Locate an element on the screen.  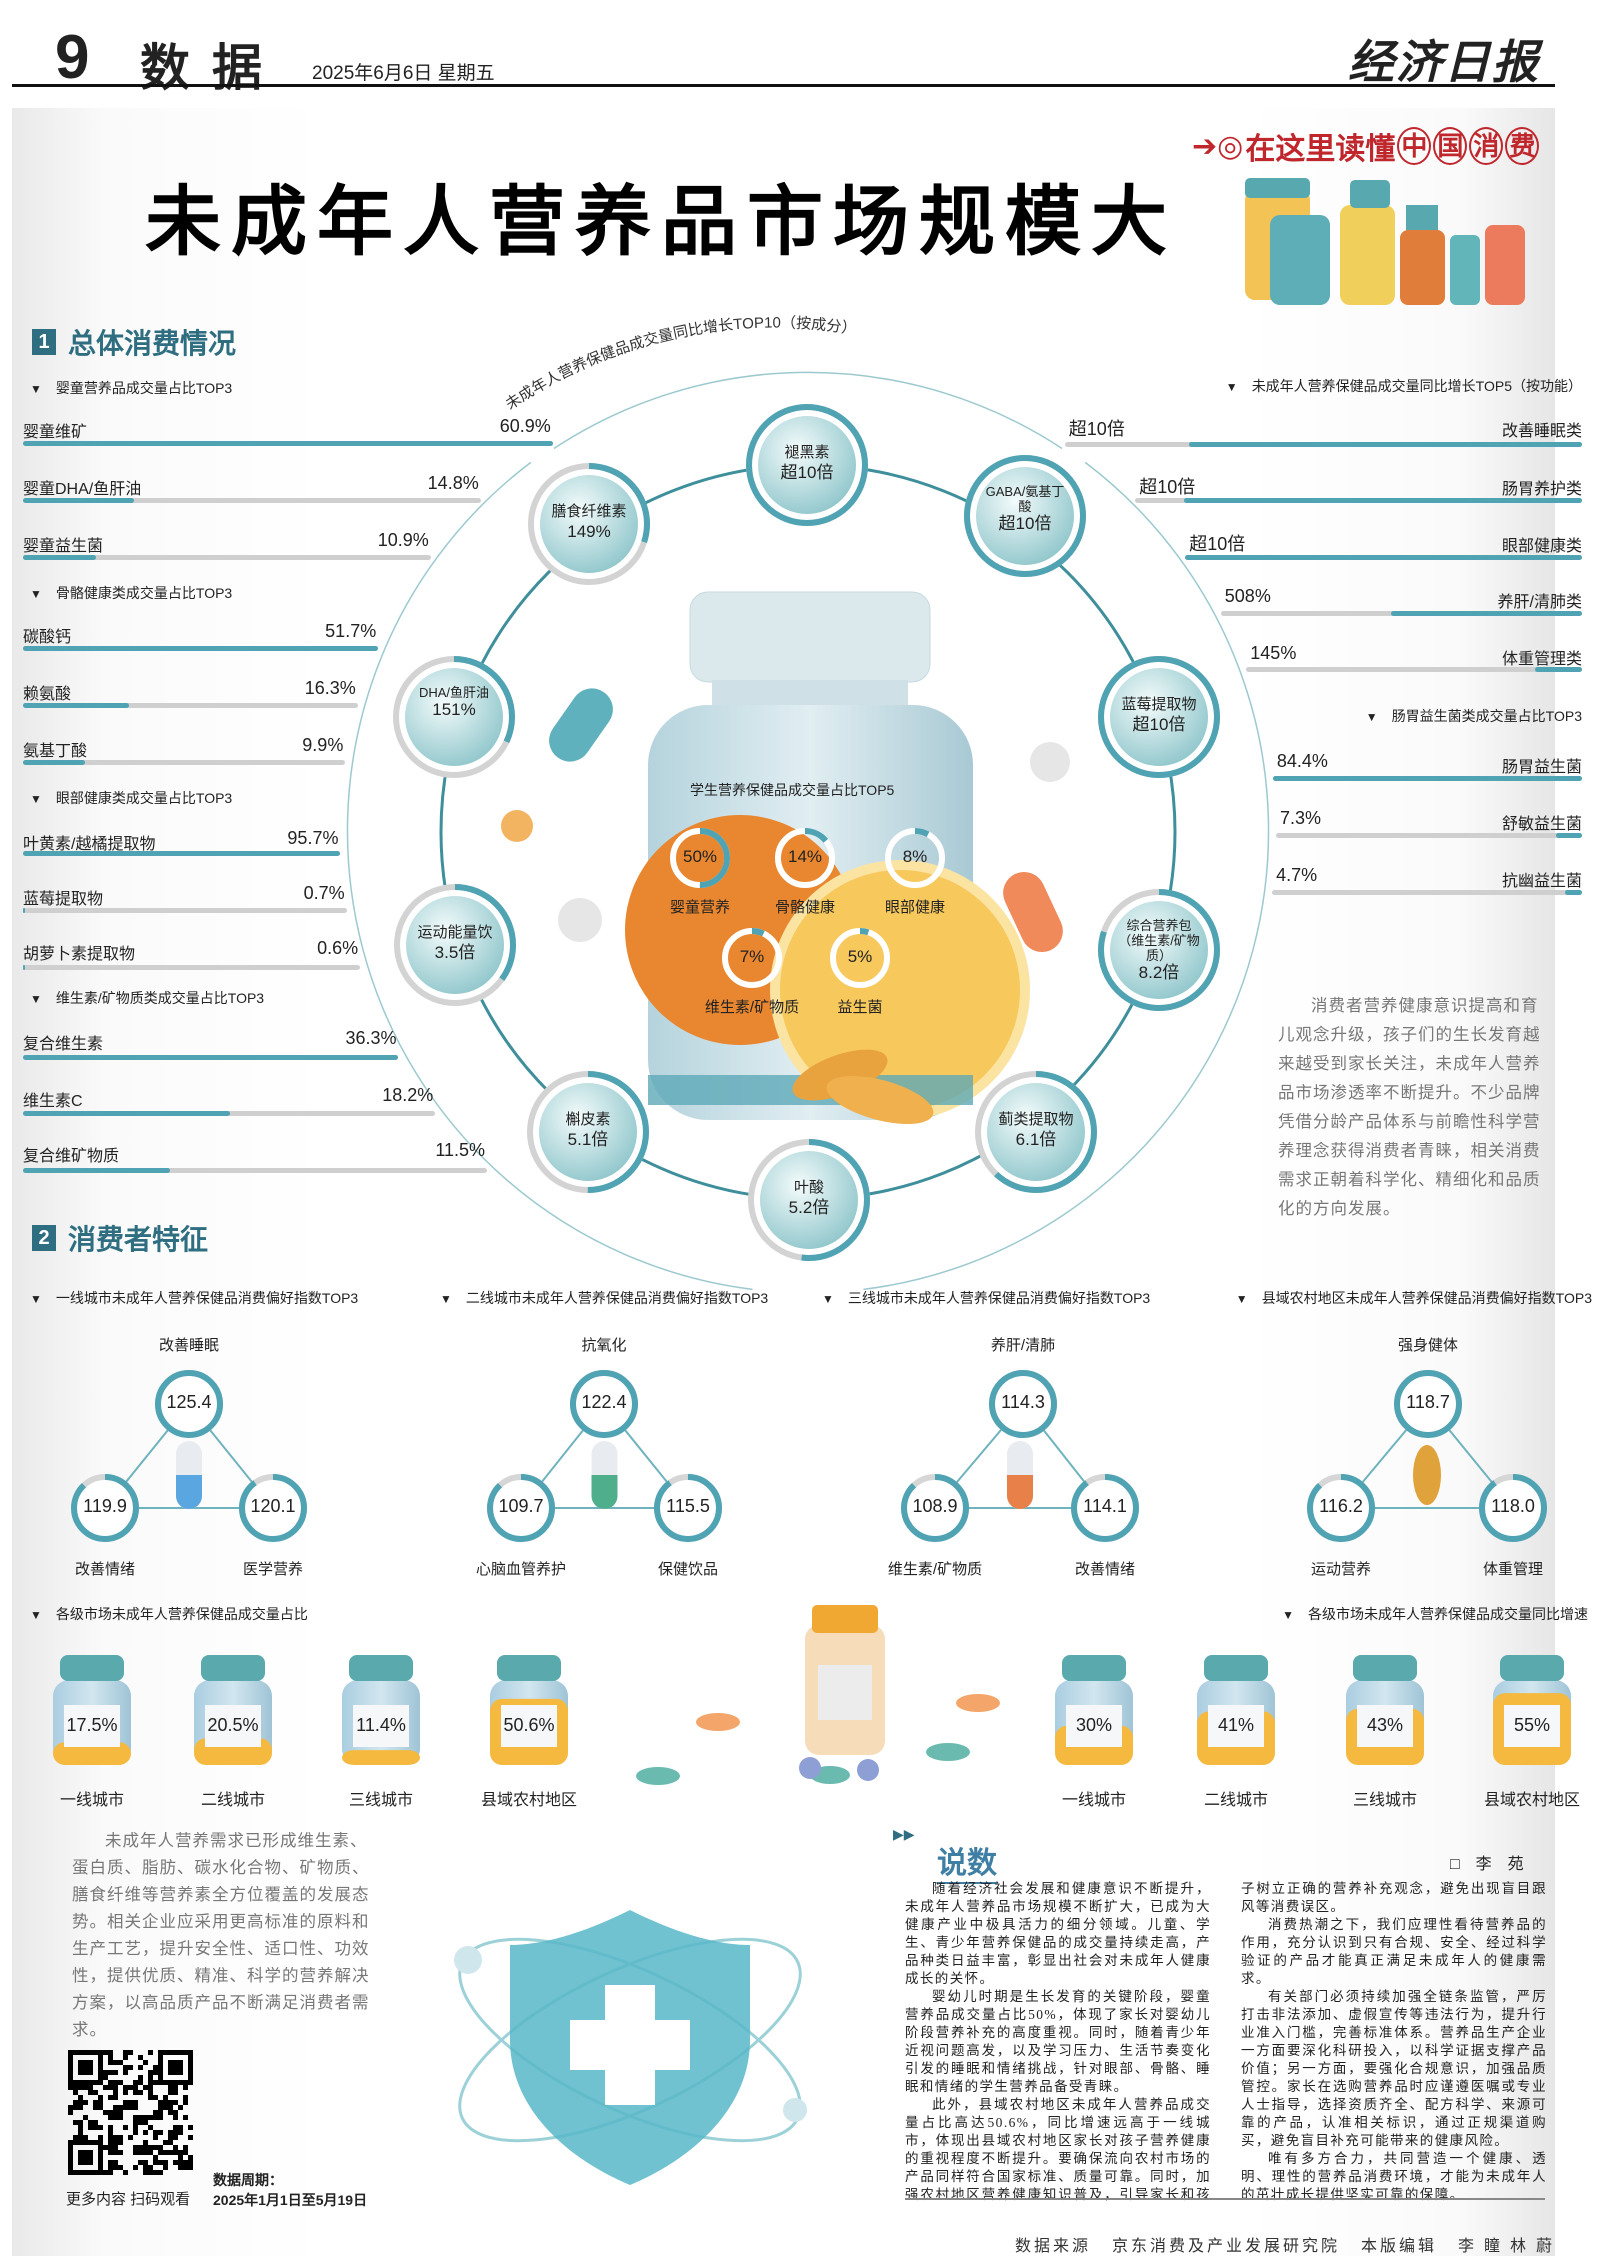
node-name: 蓝莓提取物 is located at coordinates (1159, 704).